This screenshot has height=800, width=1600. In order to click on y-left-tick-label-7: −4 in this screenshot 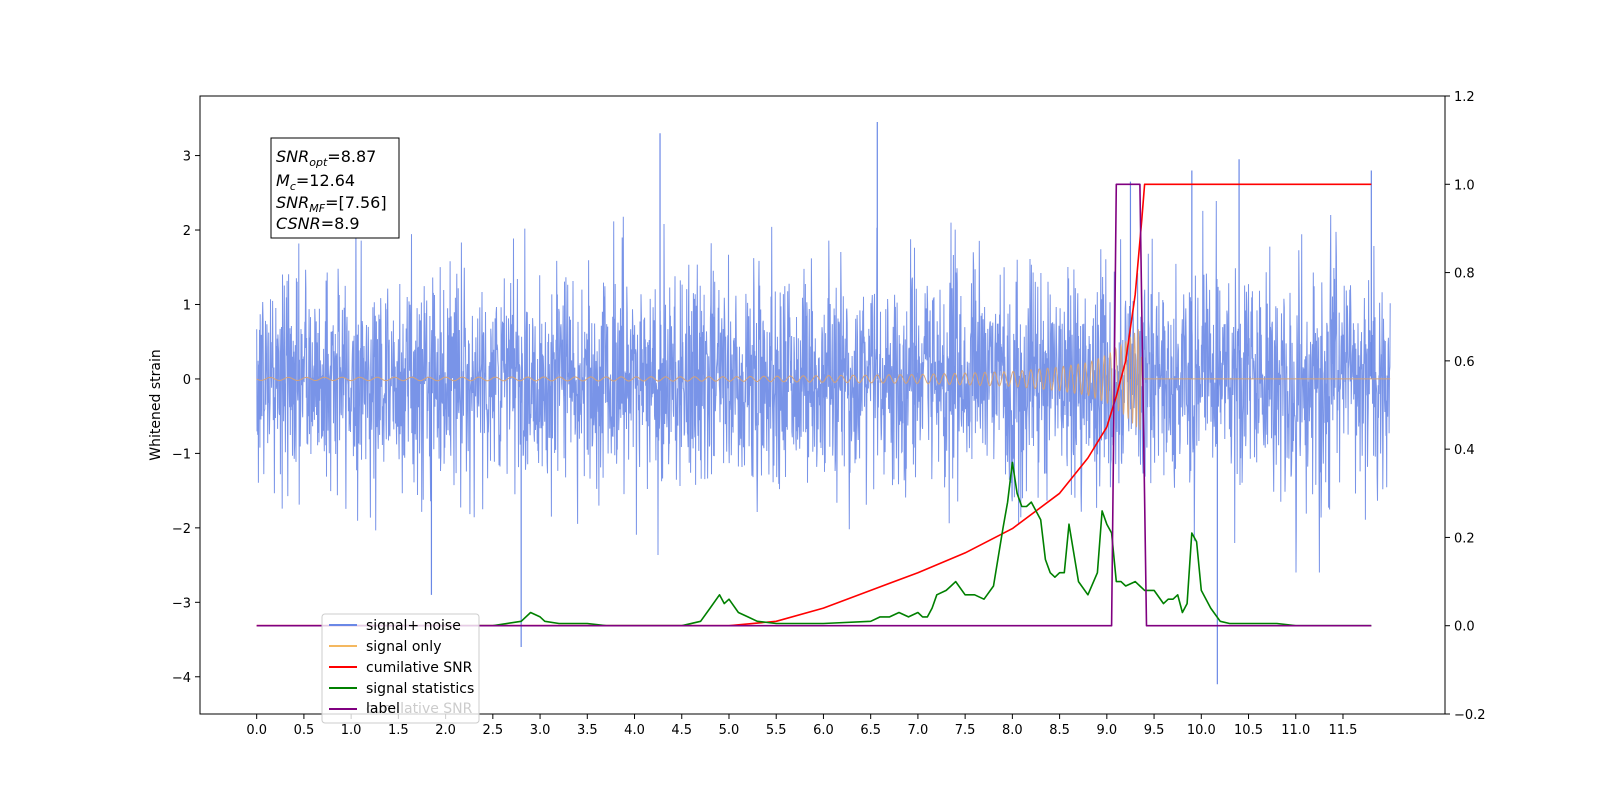, I will do `click(181, 678)`.